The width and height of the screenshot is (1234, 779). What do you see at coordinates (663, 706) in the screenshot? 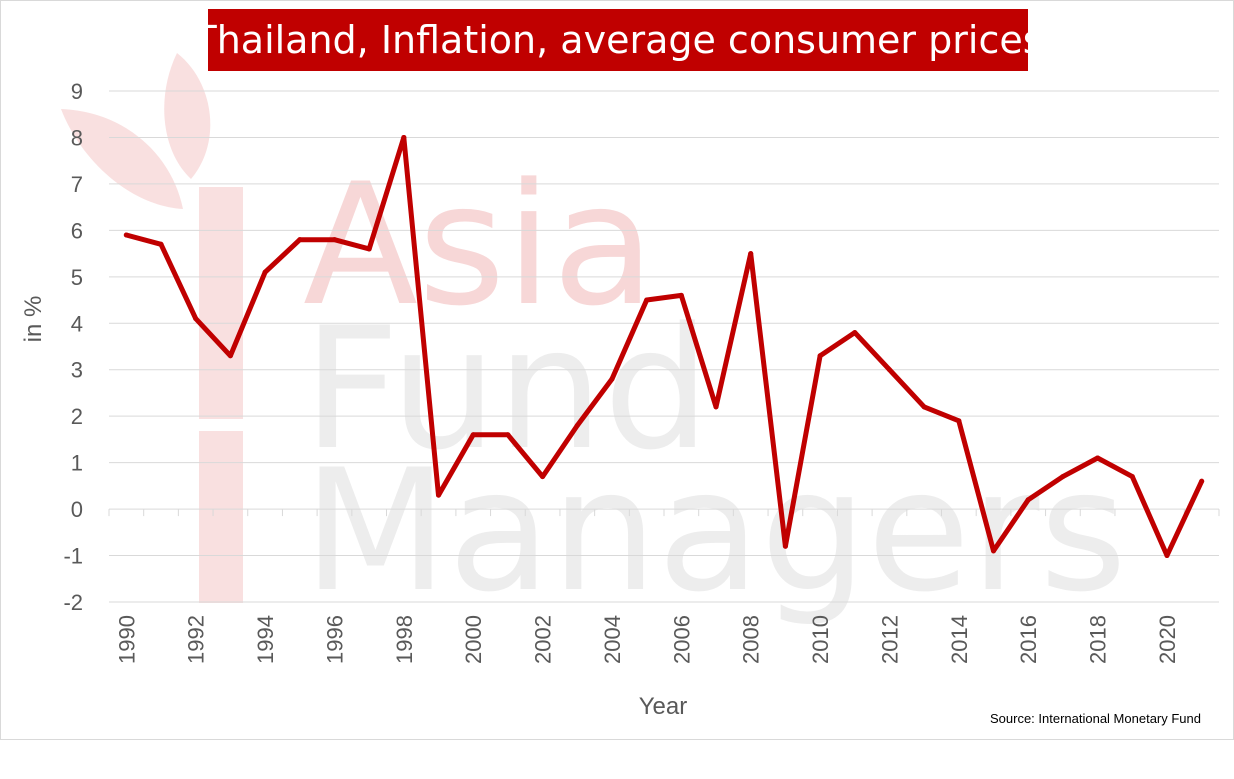
I see `x-axis-label: Year` at bounding box center [663, 706].